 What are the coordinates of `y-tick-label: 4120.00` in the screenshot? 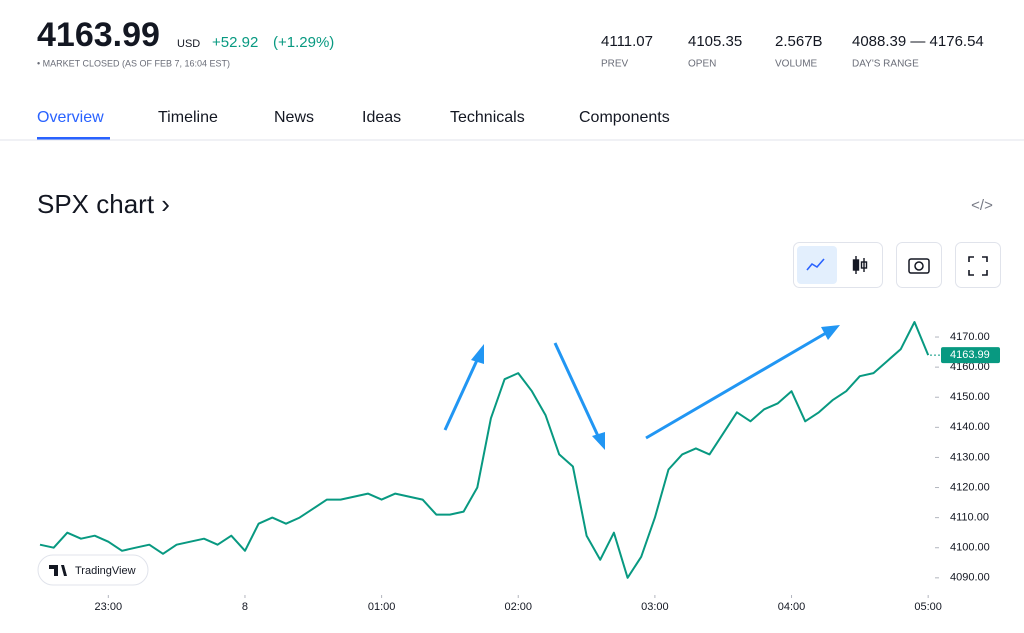 It's located at (970, 487).